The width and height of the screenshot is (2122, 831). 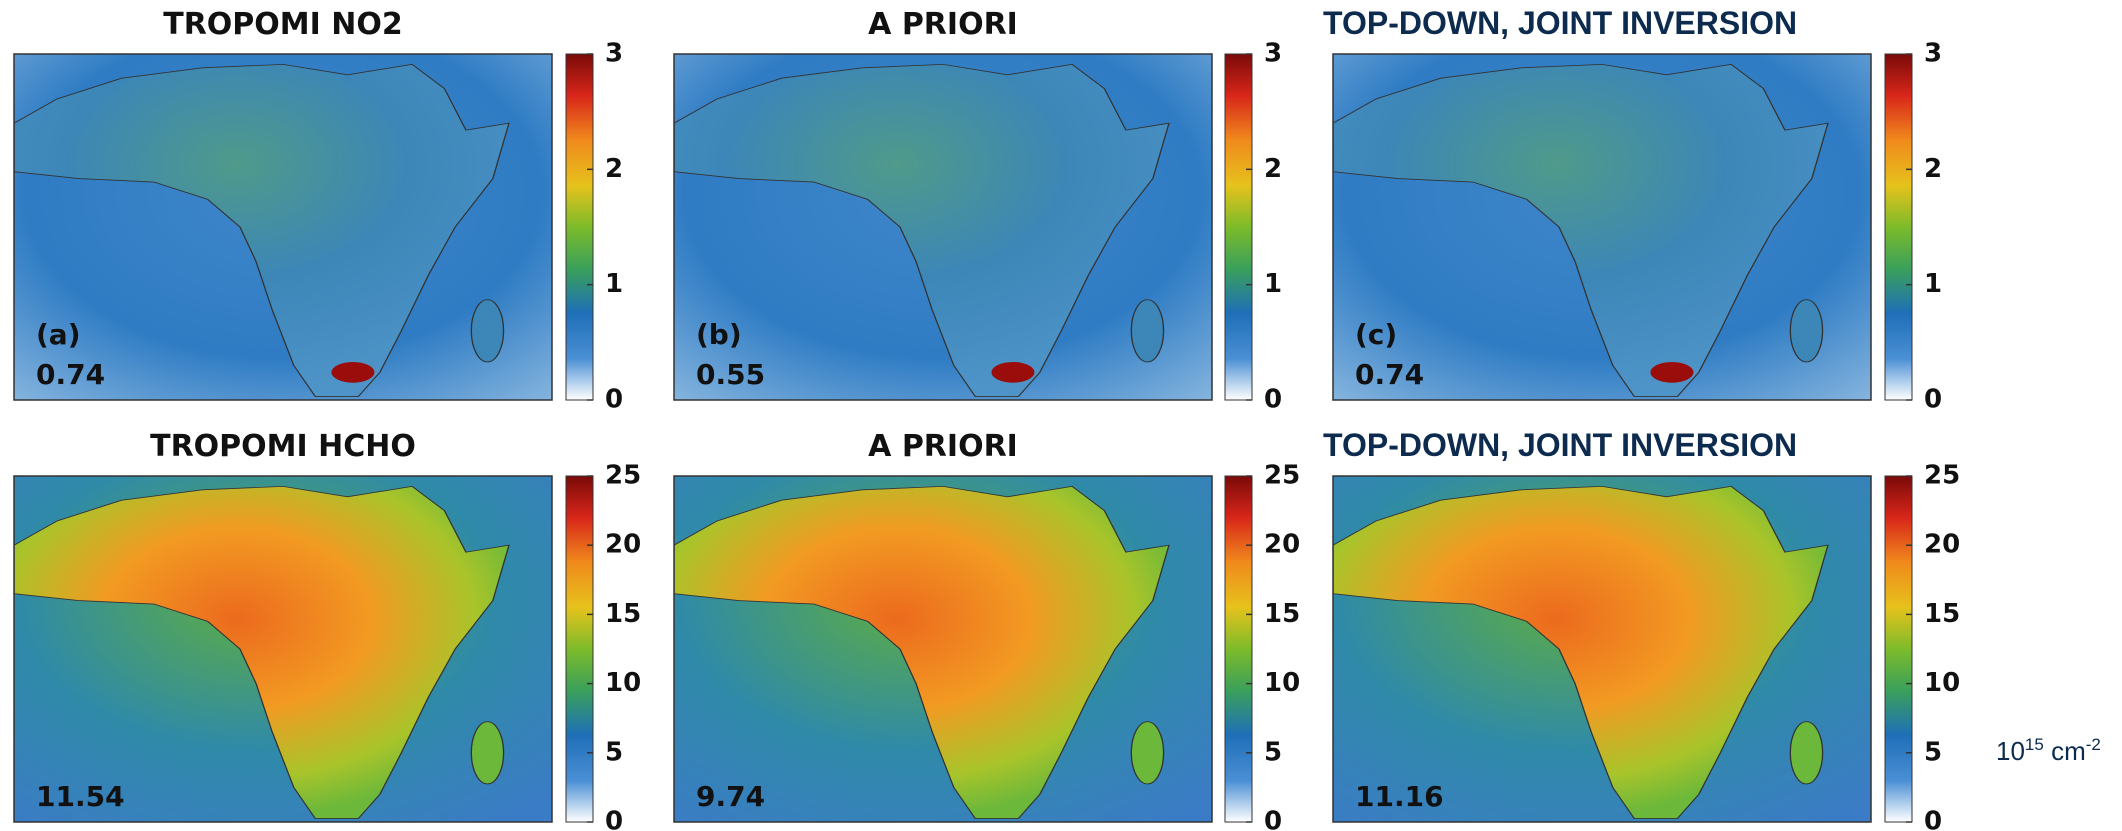 What do you see at coordinates (719, 334) in the screenshot?
I see `panel-label: (b)` at bounding box center [719, 334].